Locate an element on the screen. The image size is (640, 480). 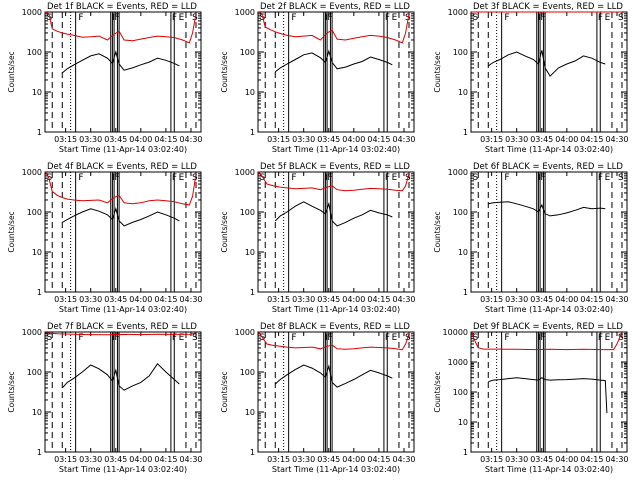
chart-title: Det 3f BLACK = Events, RED = LLD is located at coordinates (548, 7).